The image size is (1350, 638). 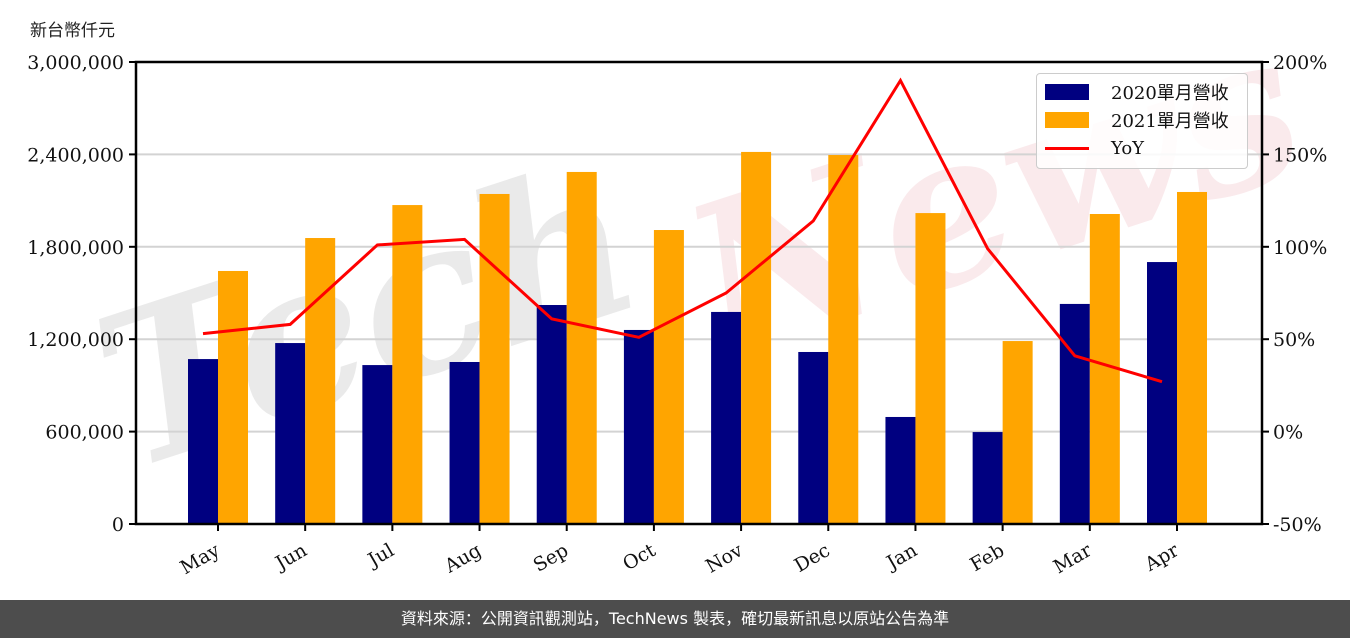 What do you see at coordinates (551, 414) in the screenshot?
I see `bar-2020-sep` at bounding box center [551, 414].